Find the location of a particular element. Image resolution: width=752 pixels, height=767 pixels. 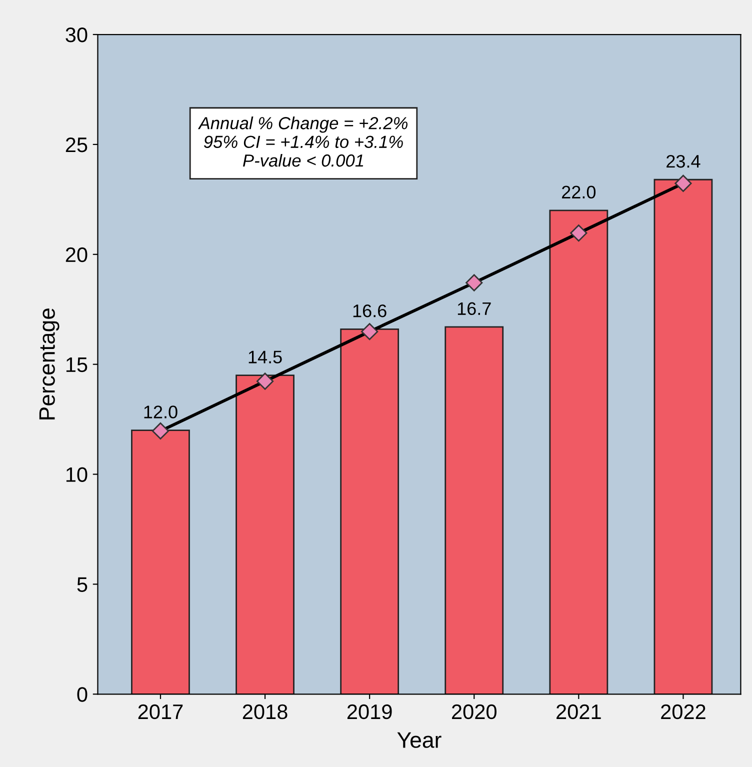

y-tick-label: 20 is located at coordinates (77, 254).